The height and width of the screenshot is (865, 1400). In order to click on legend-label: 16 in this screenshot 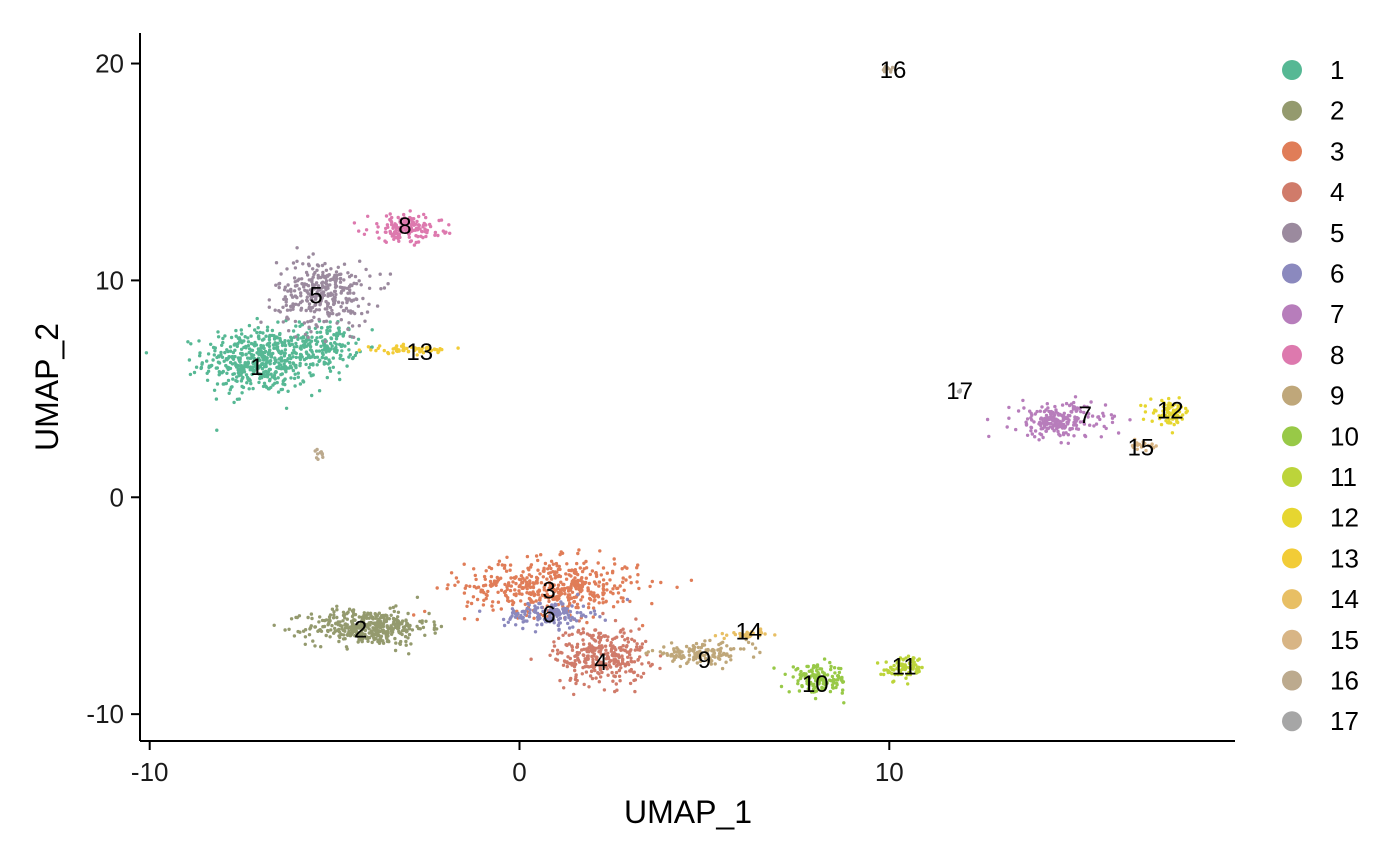, I will do `click(1344, 681)`.